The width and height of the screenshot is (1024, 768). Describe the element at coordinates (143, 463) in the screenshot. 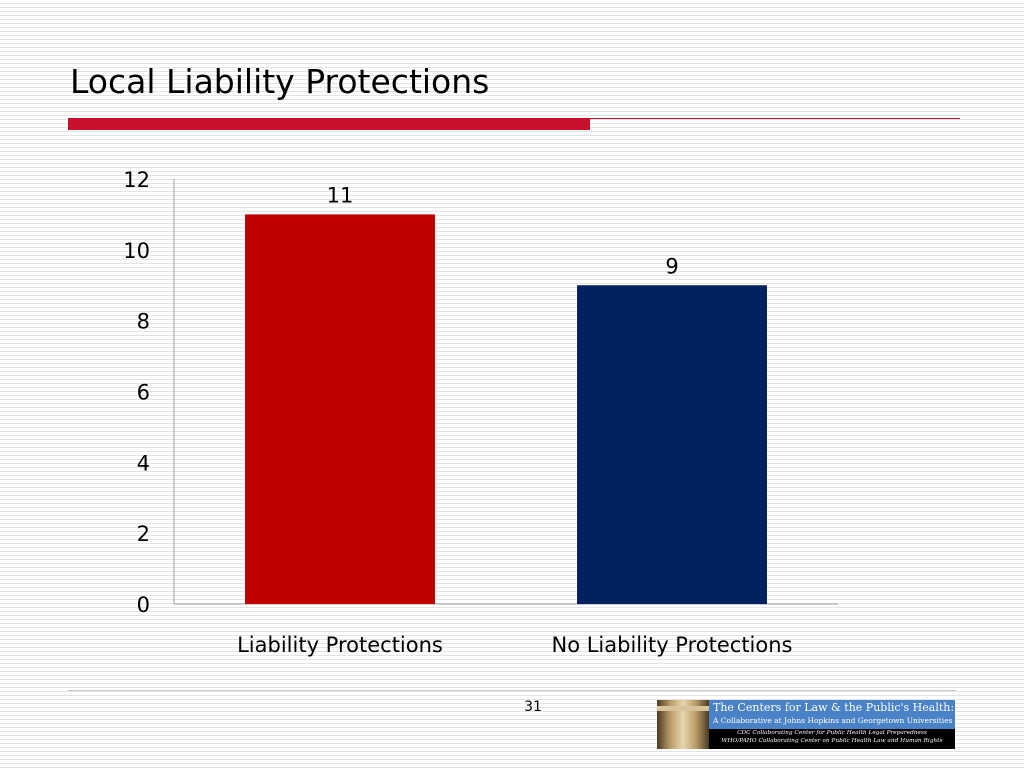

I see `y-tick-label: 4` at that location.